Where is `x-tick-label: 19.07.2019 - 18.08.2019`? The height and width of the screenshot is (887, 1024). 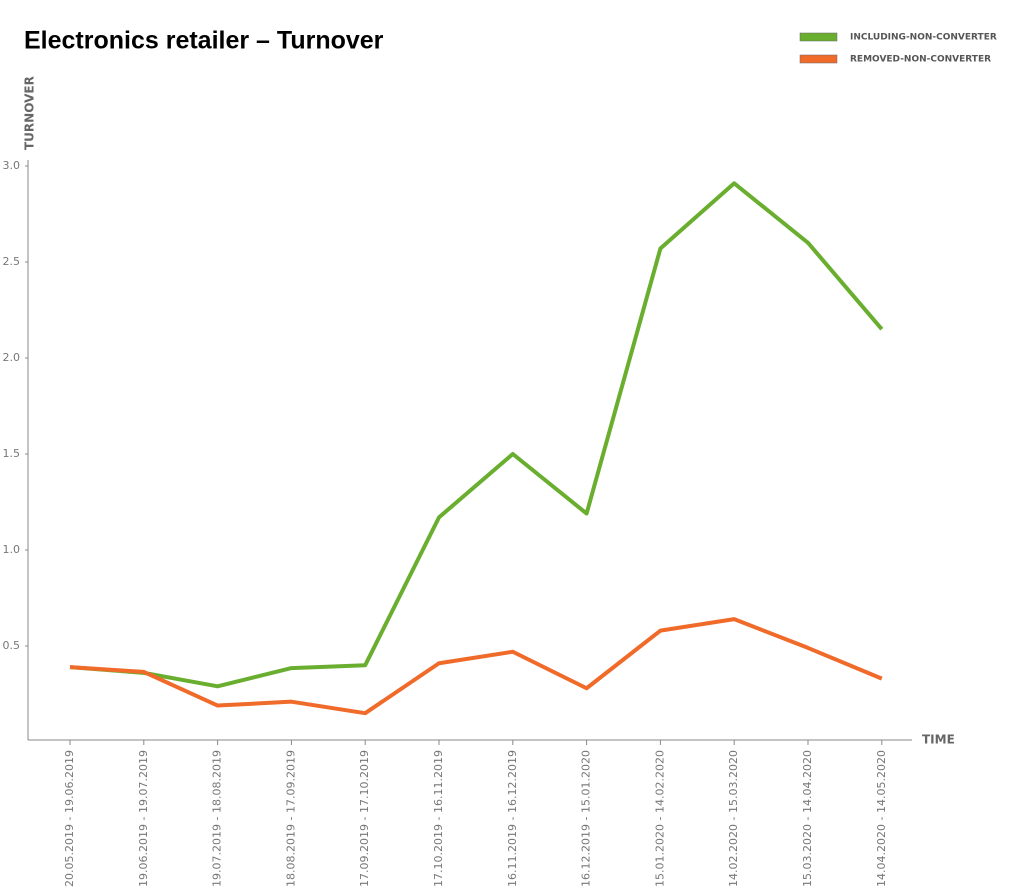 x-tick-label: 19.07.2019 - 18.08.2019 is located at coordinates (217, 818).